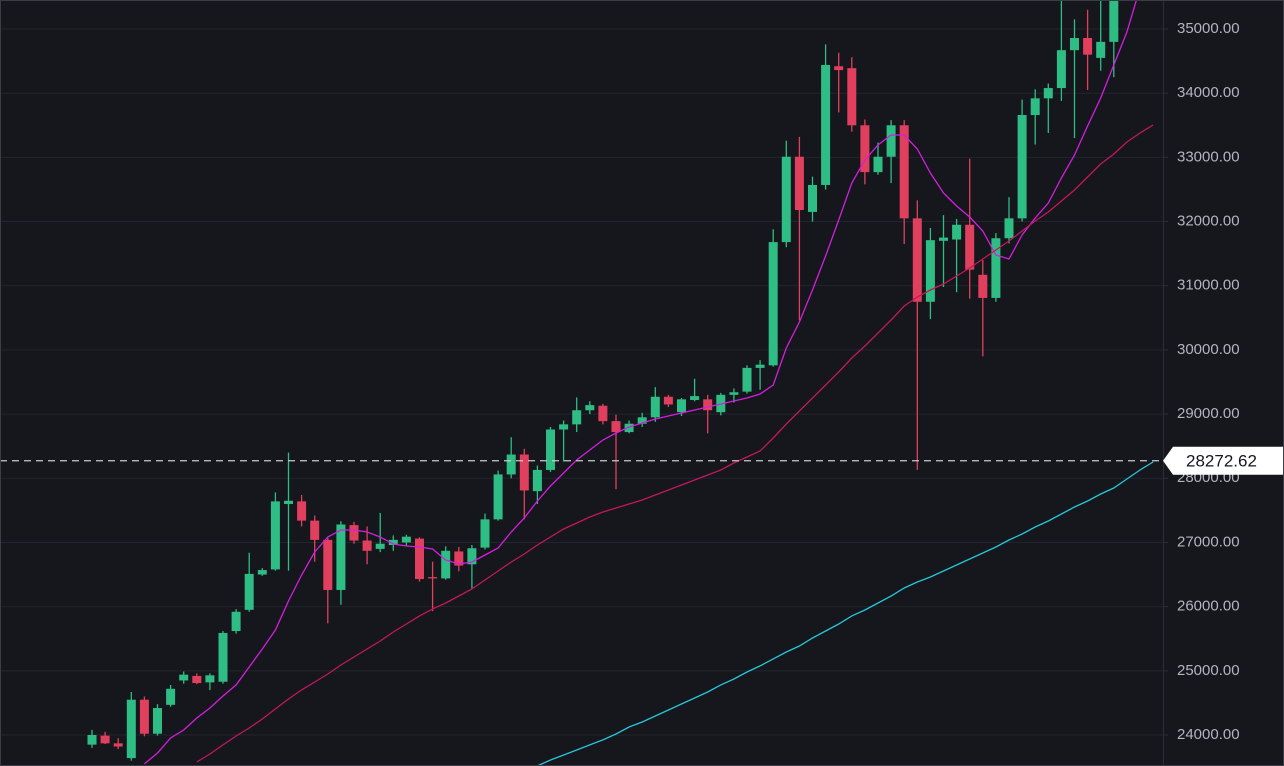 This screenshot has height=766, width=1284. I want to click on y-tick-label: 31000.00, so click(1208, 285).